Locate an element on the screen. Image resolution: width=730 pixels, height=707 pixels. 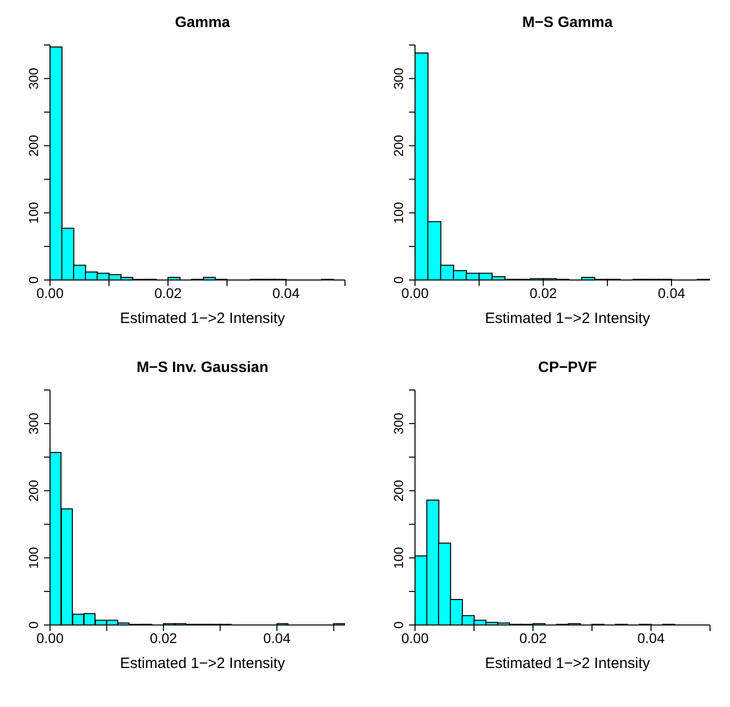
chart-title: Gamma is located at coordinates (203, 23).